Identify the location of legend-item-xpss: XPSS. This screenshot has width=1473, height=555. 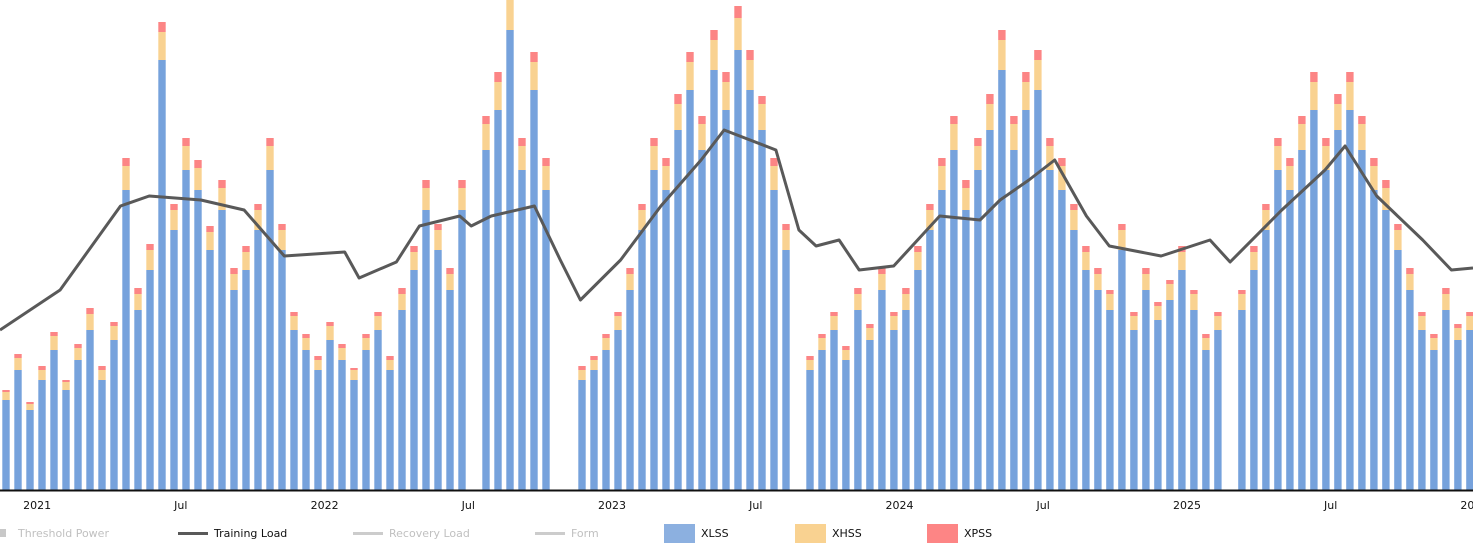
(959, 533).